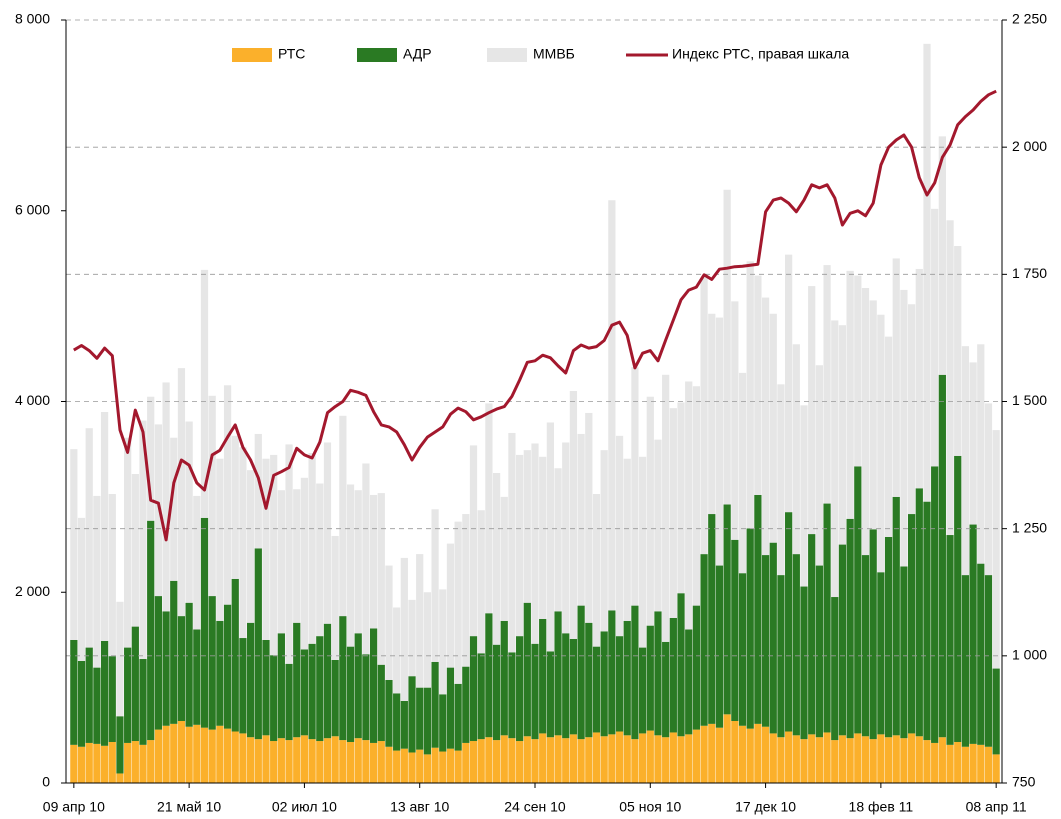 This screenshot has width=1061, height=819. Describe the element at coordinates (32, 400) in the screenshot. I see `y-tick-label: 4 000` at that location.